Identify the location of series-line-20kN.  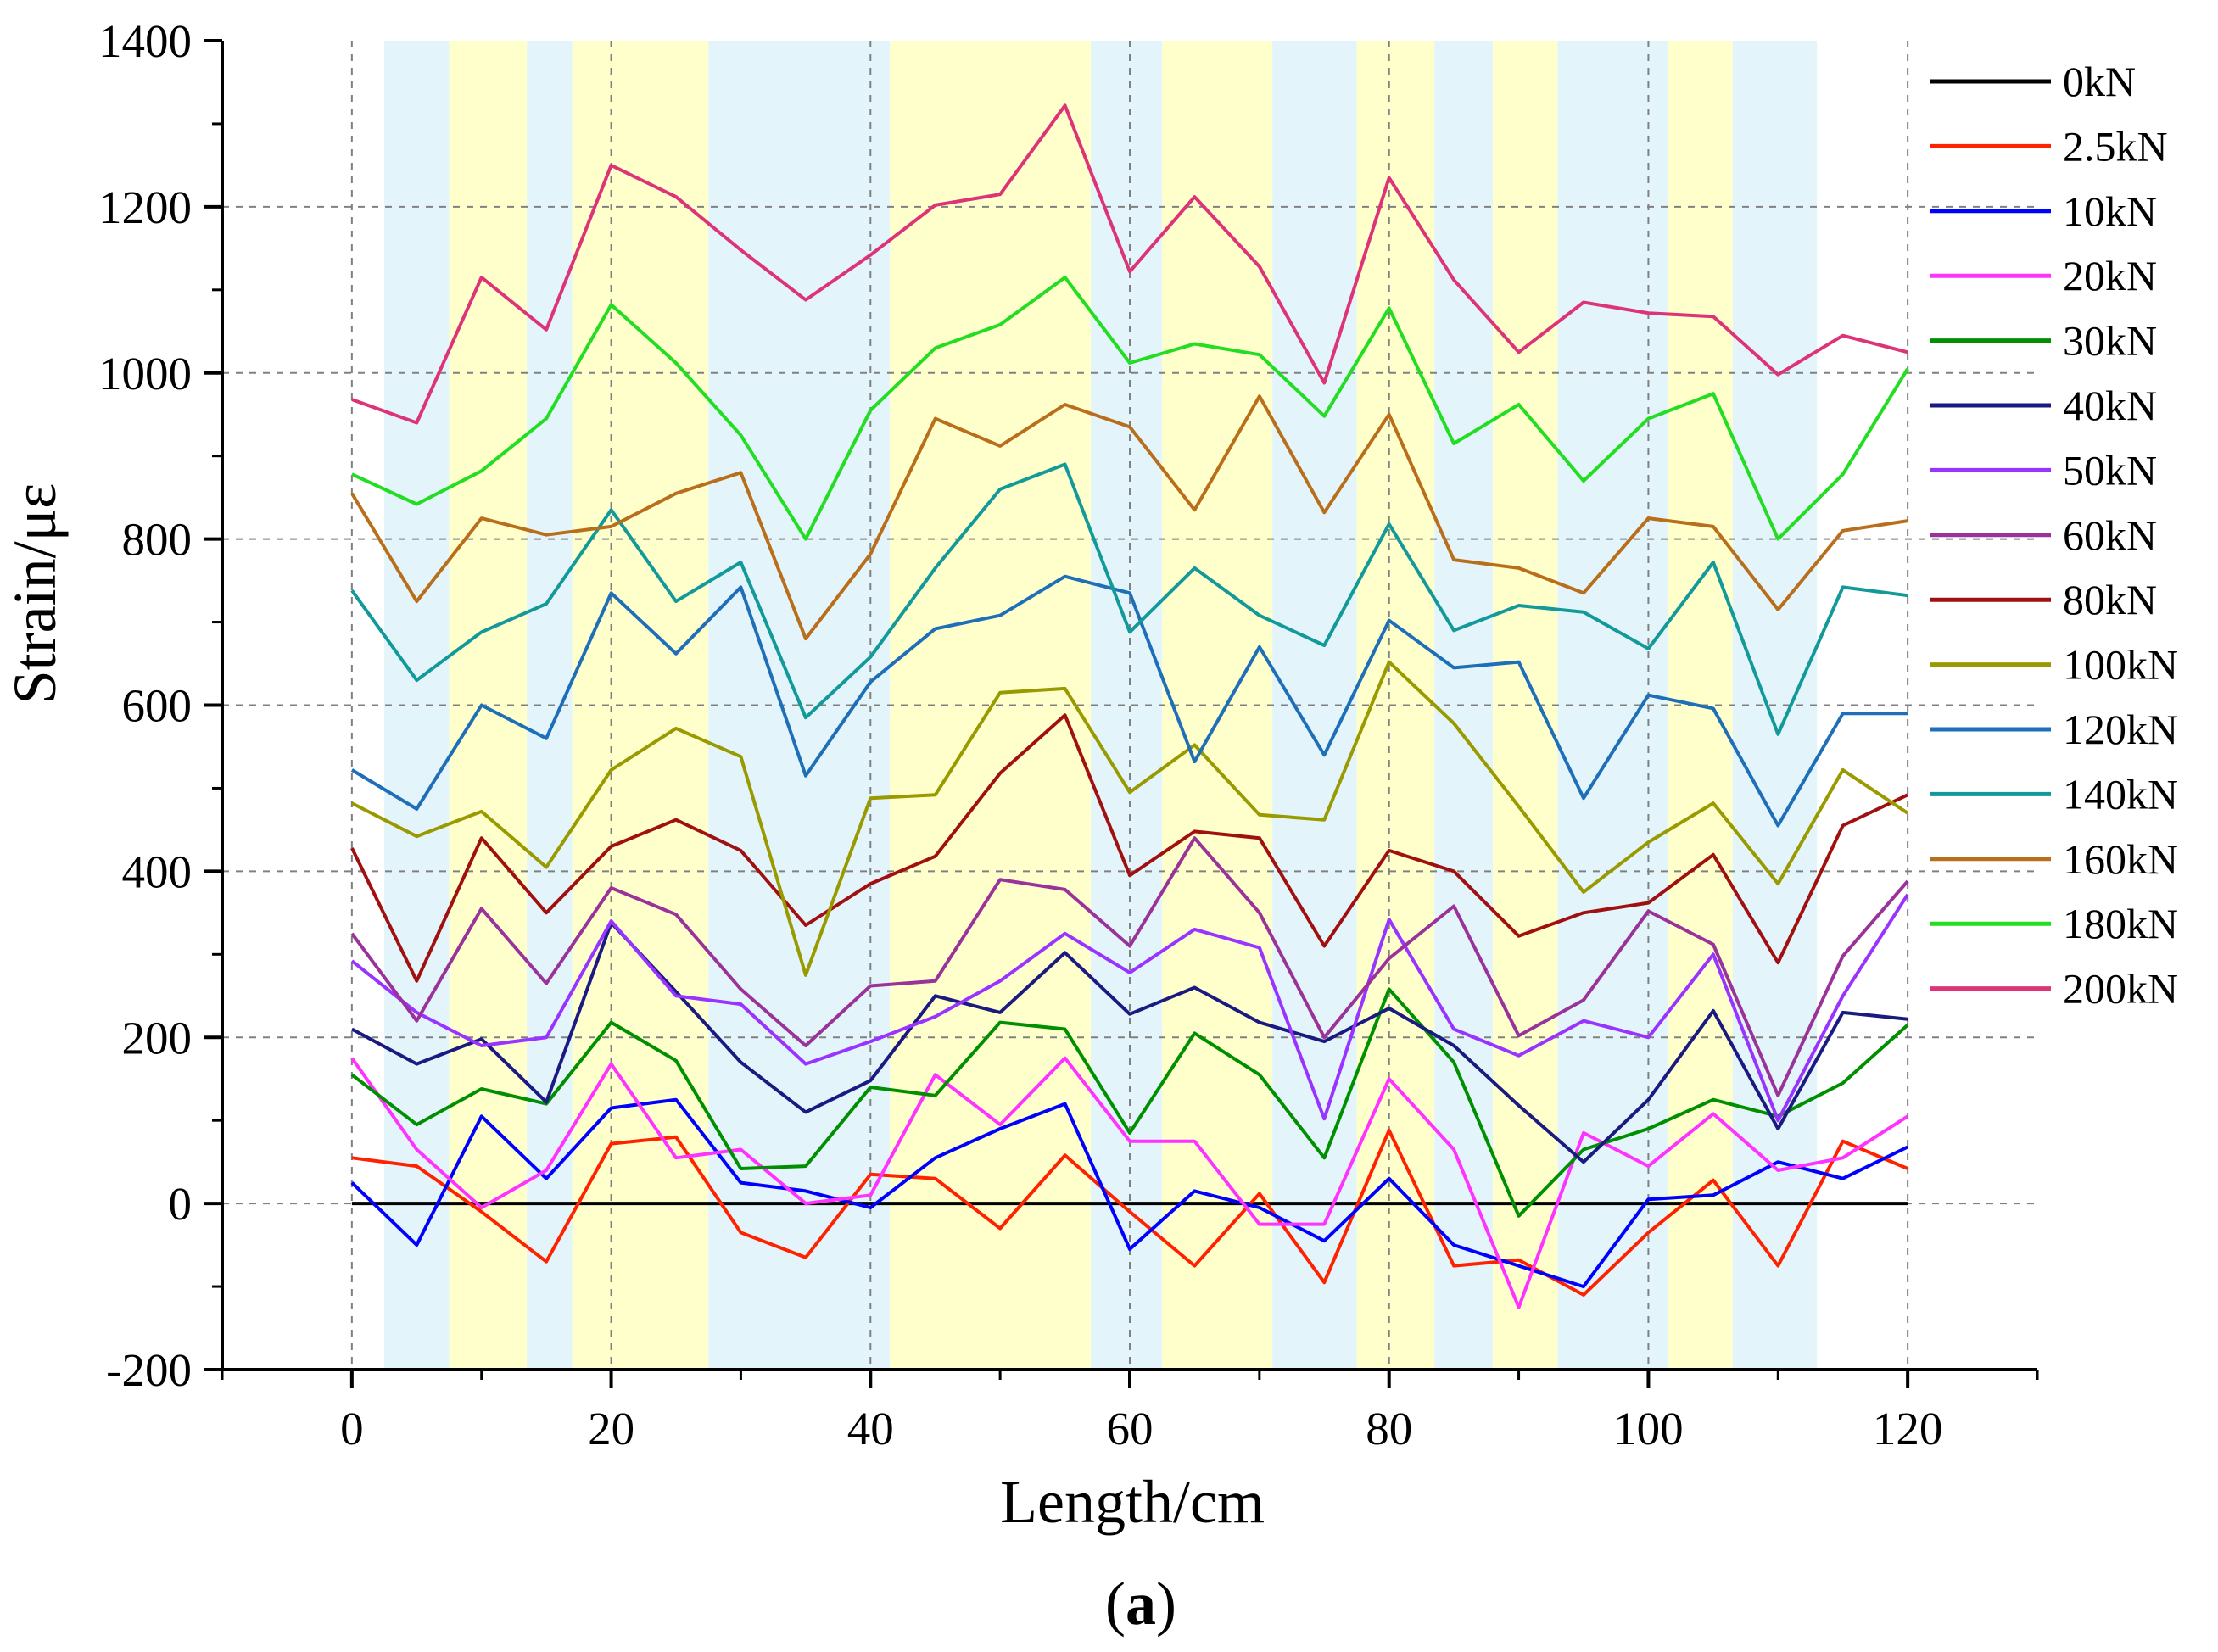
(1129, 1182).